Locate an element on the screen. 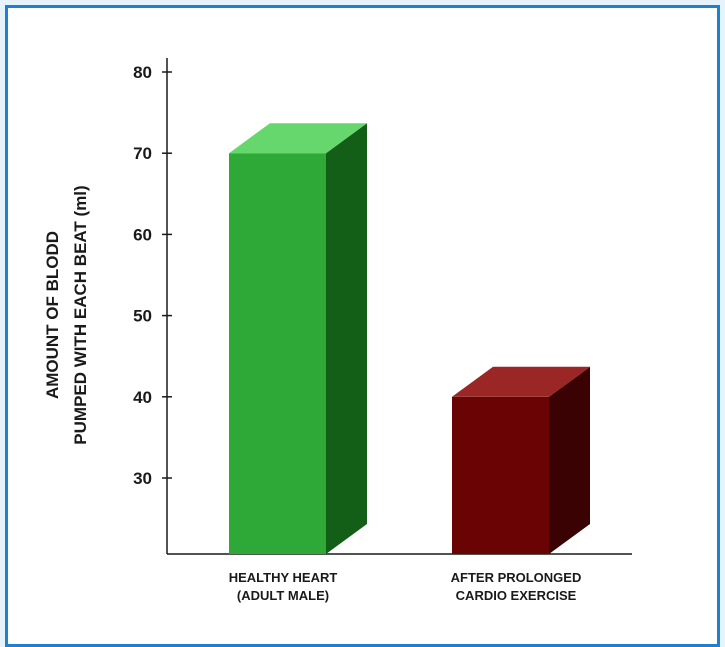 The width and height of the screenshot is (725, 647). y-tick-label: 70 is located at coordinates (142, 153).